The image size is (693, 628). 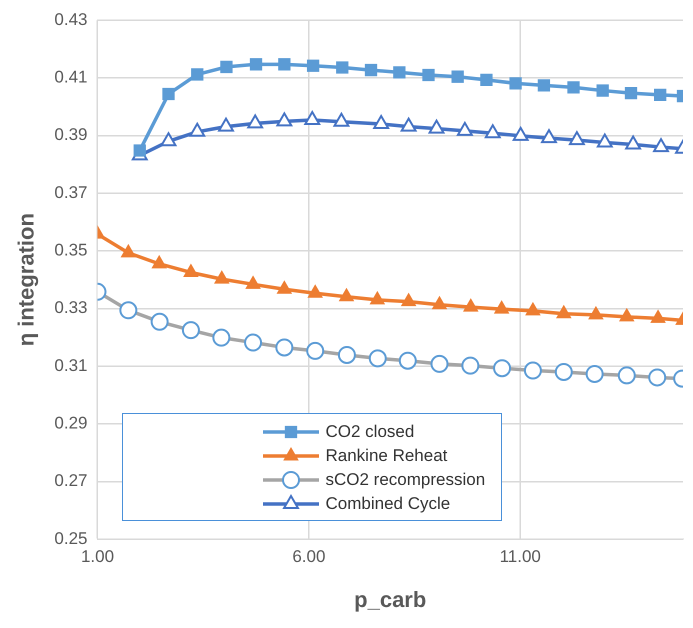 I want to click on y-tick-label: 0.27, so click(x=71, y=480).